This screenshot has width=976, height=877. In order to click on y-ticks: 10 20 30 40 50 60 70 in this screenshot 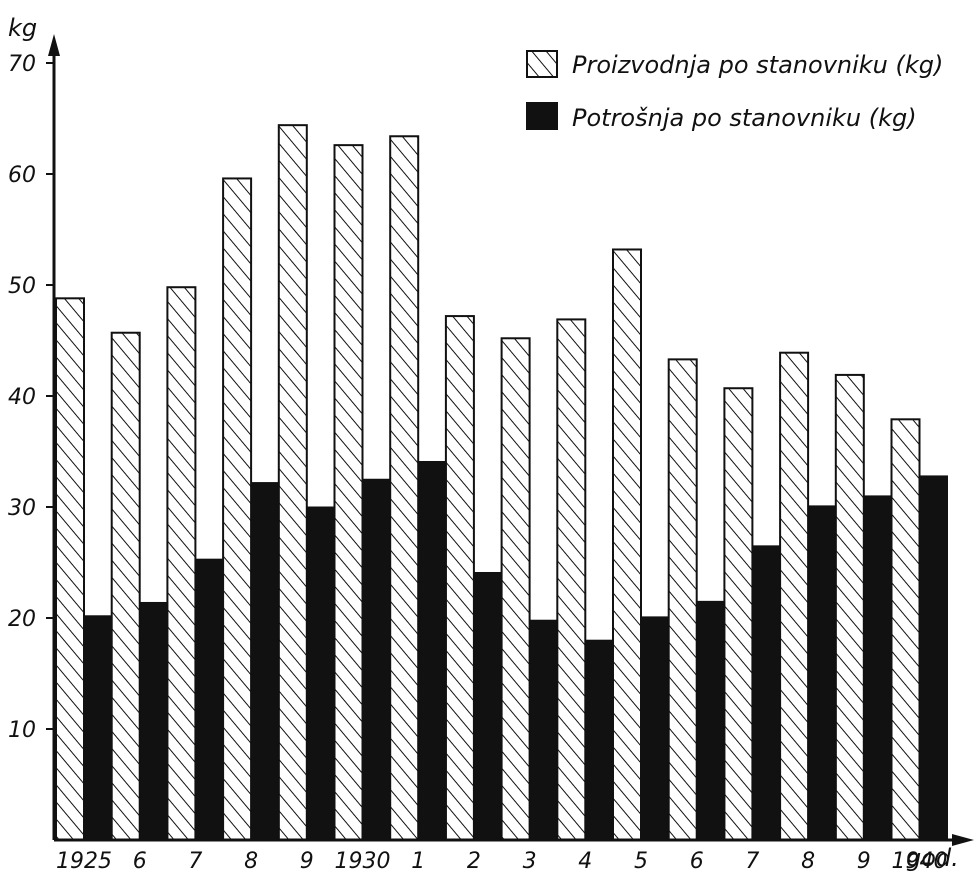, I will do `click(31, 397)`.